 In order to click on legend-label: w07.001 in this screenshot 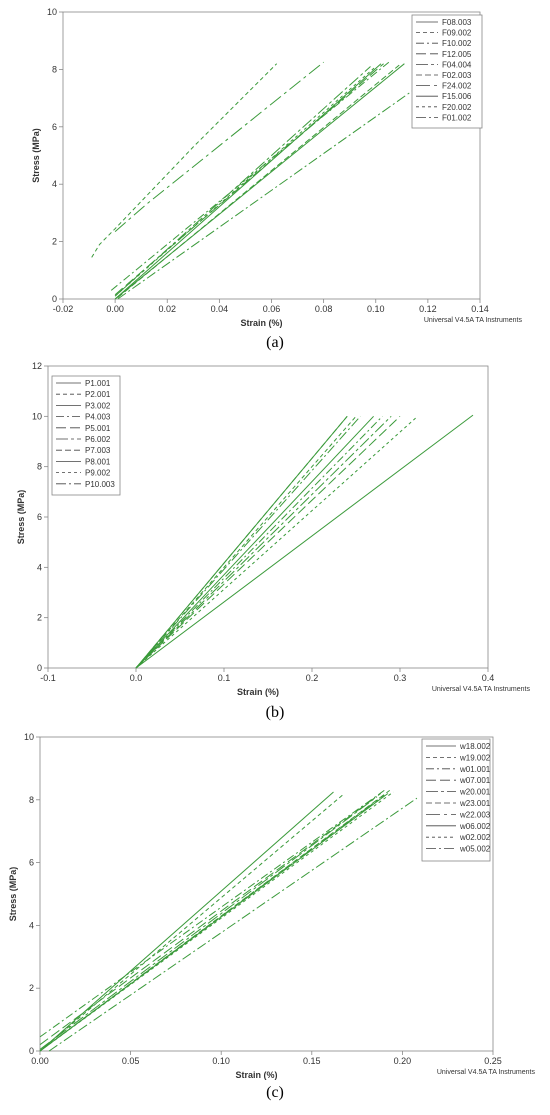, I will do `click(475, 780)`.